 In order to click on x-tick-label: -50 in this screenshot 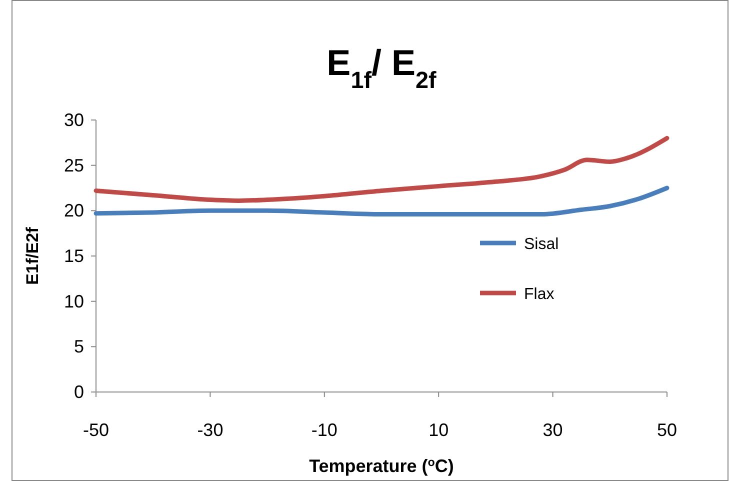, I will do `click(96, 430)`.